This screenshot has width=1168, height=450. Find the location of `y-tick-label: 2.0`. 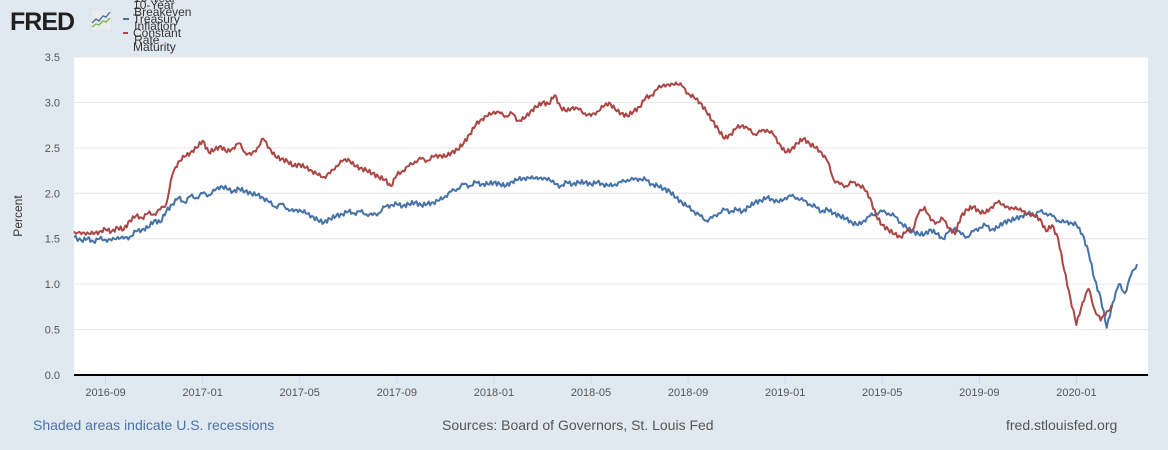

y-tick-label: 2.0 is located at coordinates (52, 194).